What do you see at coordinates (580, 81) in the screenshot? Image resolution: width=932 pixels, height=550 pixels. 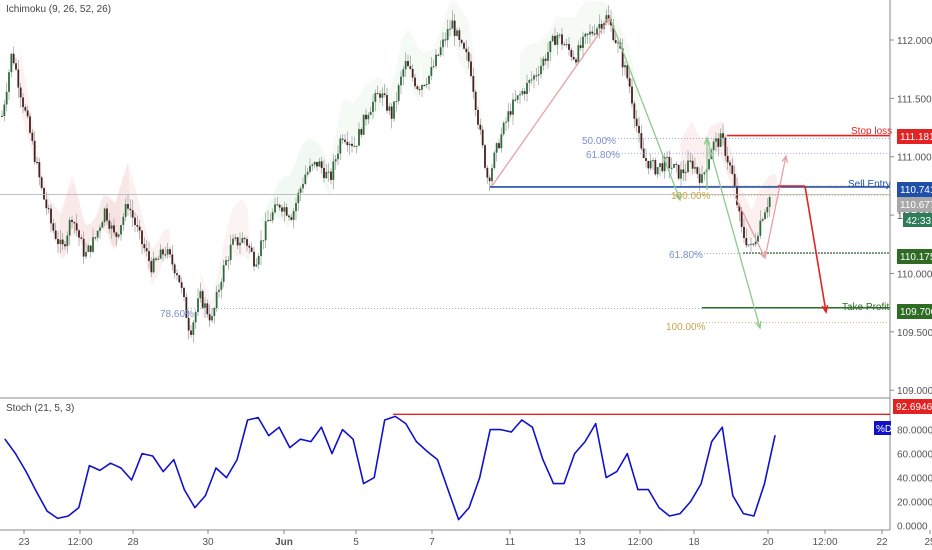 I see `cloud-segment` at bounding box center [580, 81].